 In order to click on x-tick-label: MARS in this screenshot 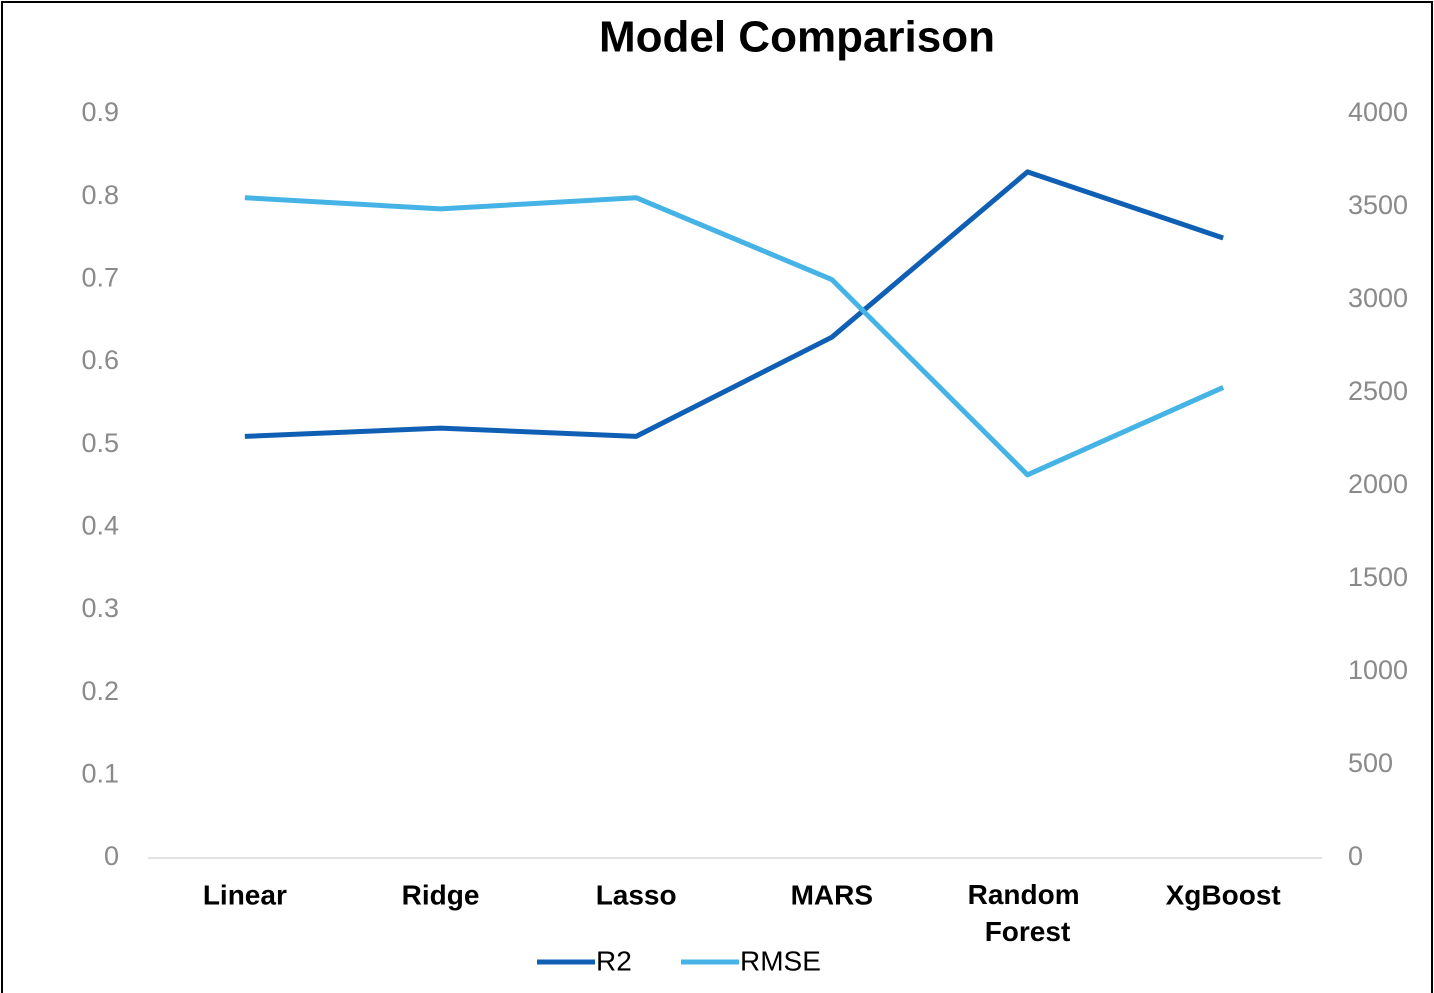, I will do `click(832, 894)`.